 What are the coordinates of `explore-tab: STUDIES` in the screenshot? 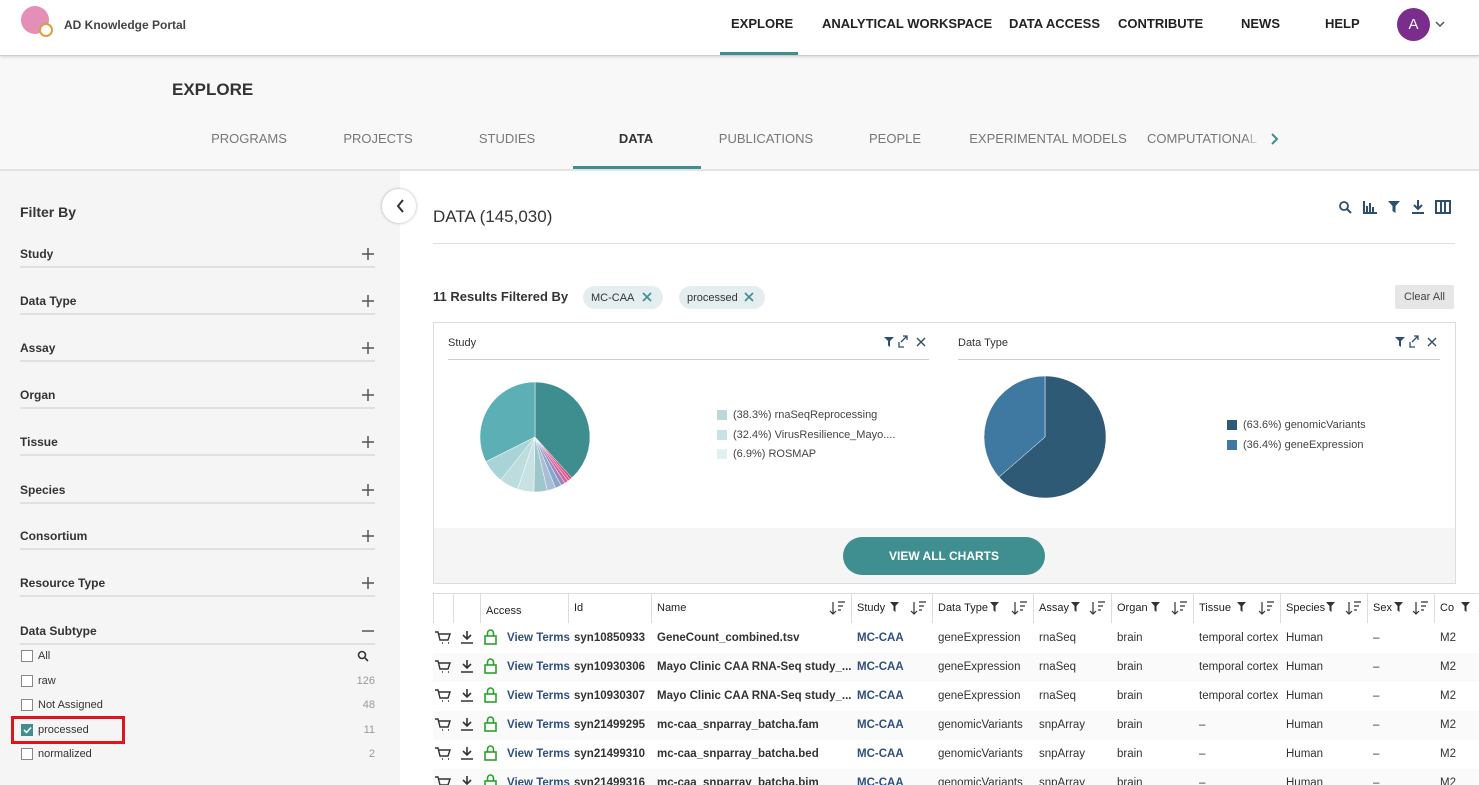 It's located at (507, 139).